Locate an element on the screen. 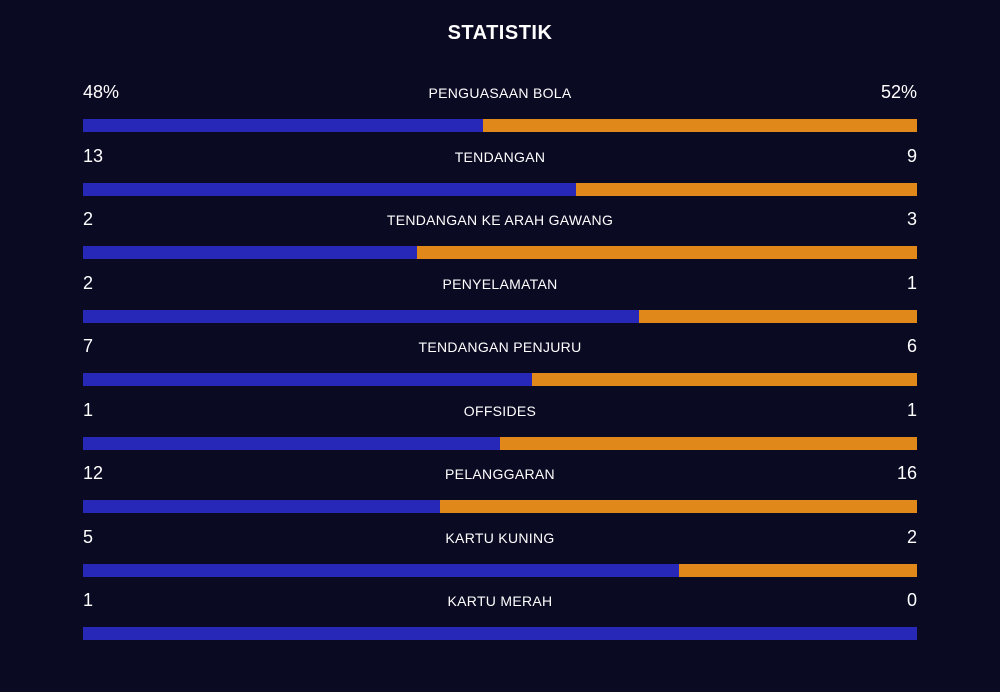  stat-label: KARTU KUNING is located at coordinates (500, 537).